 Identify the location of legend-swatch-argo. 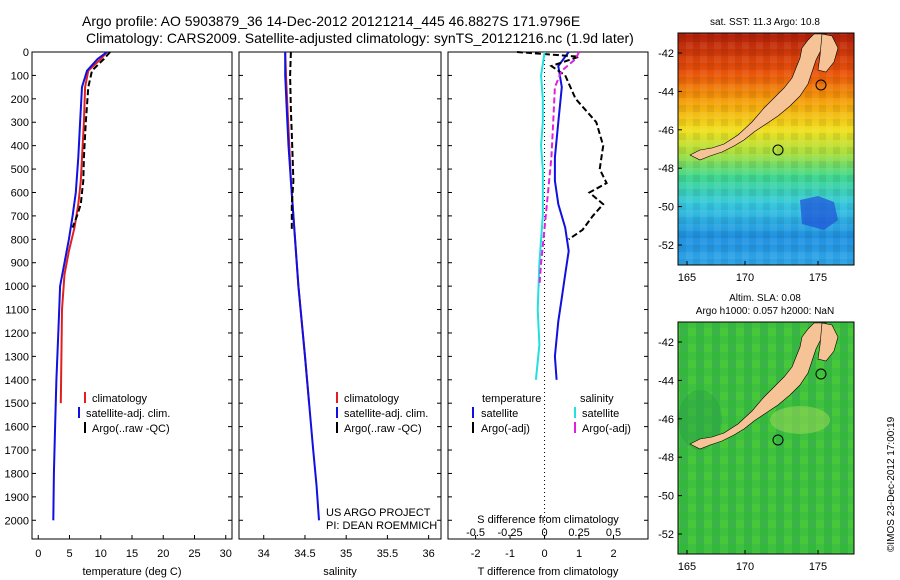
(337, 427).